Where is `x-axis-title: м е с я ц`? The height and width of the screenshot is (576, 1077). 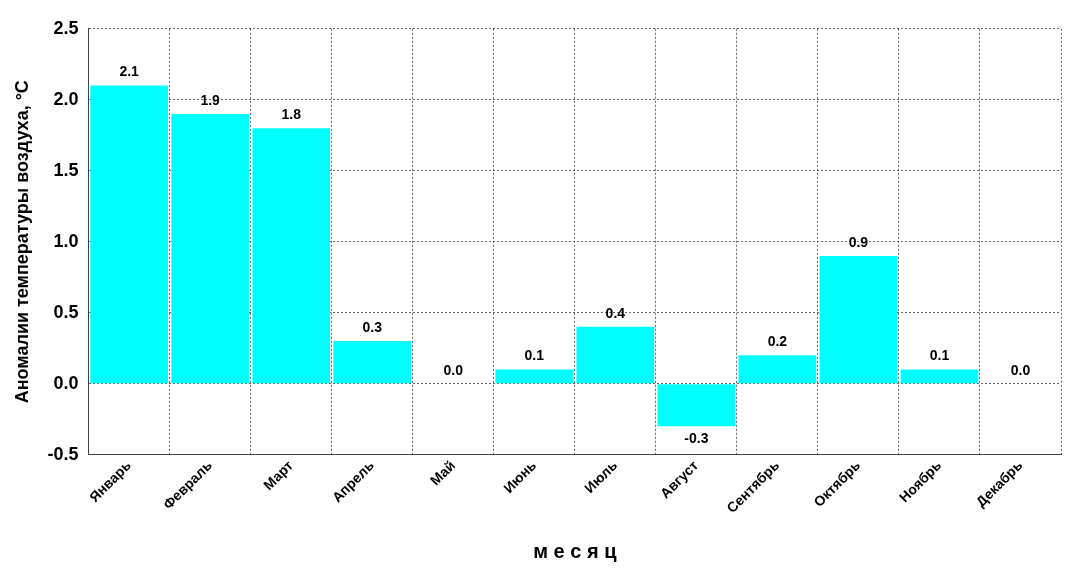
x-axis-title: м е с я ц is located at coordinates (575, 550).